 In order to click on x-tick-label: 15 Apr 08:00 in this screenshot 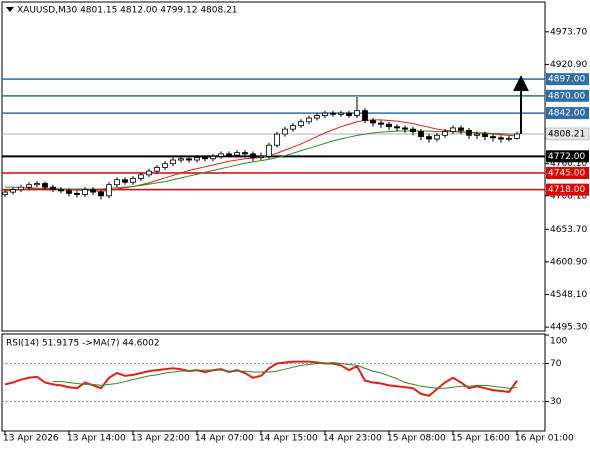, I will do `click(416, 439)`.